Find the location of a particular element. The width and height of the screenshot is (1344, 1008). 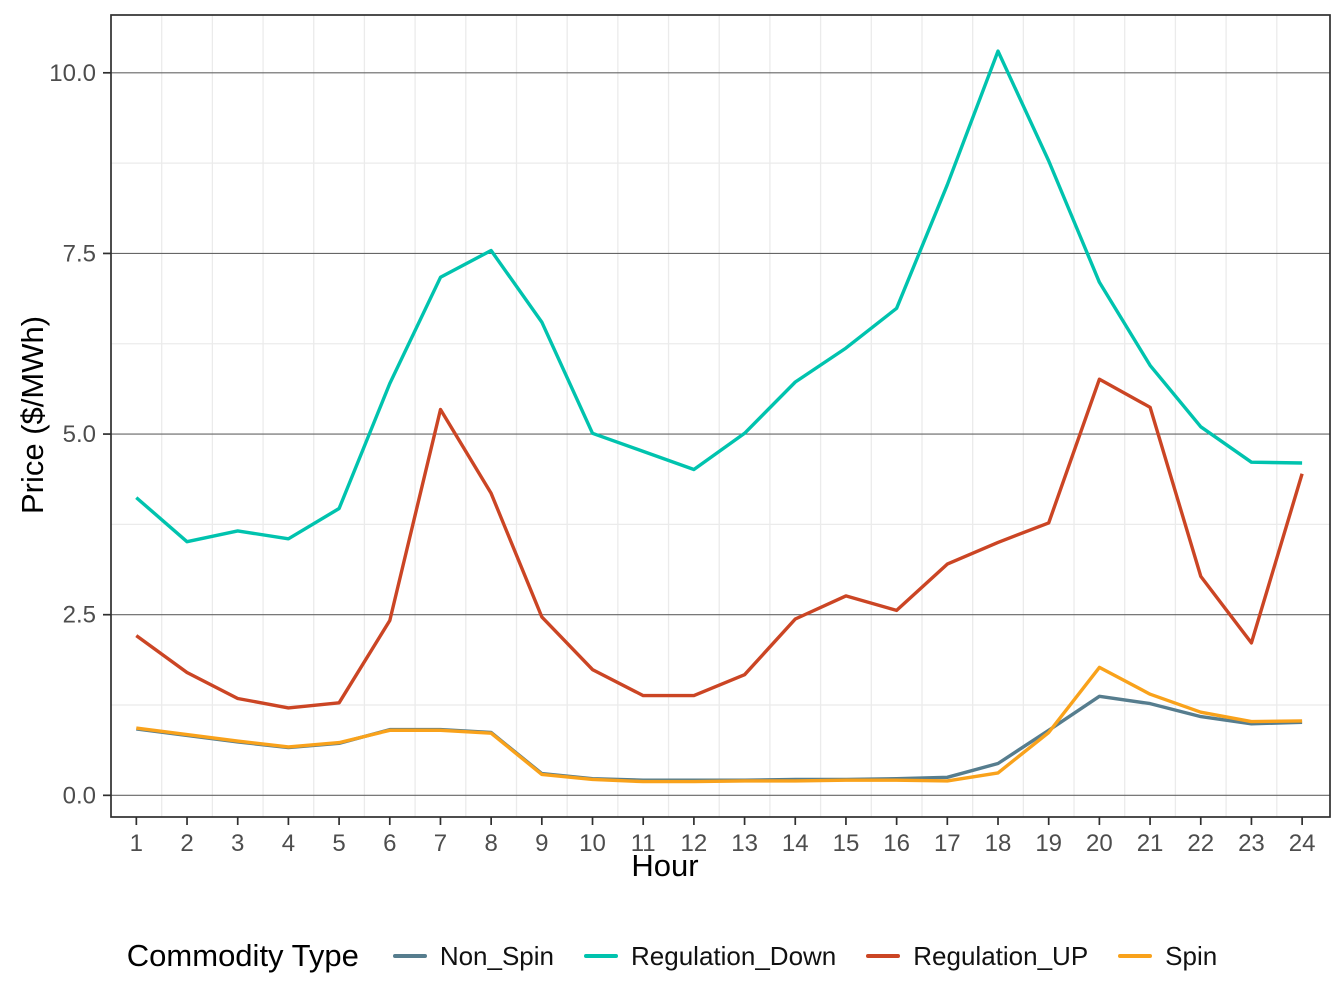

svg-text: 21 is located at coordinates (1150, 843).